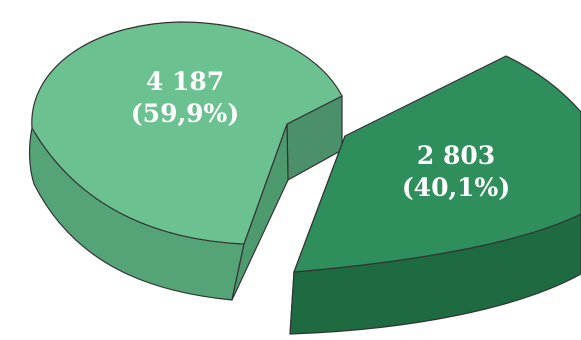 The height and width of the screenshot is (340, 581). I want to click on slice-label-percent-1: (40,1%), so click(456, 187).